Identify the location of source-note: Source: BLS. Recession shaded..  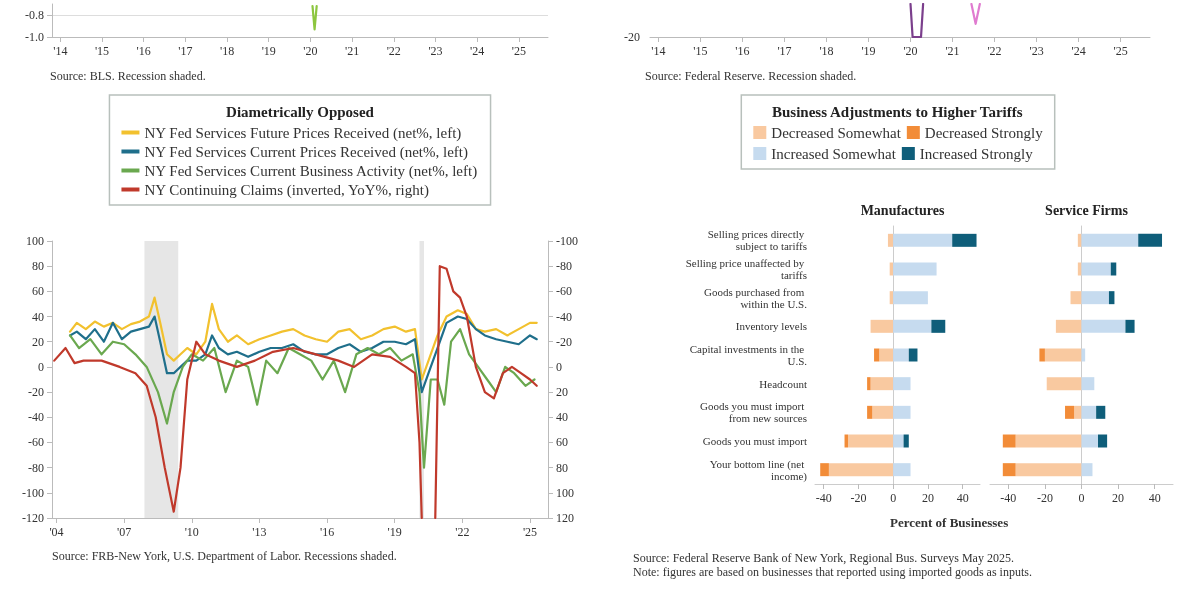
(128, 76).